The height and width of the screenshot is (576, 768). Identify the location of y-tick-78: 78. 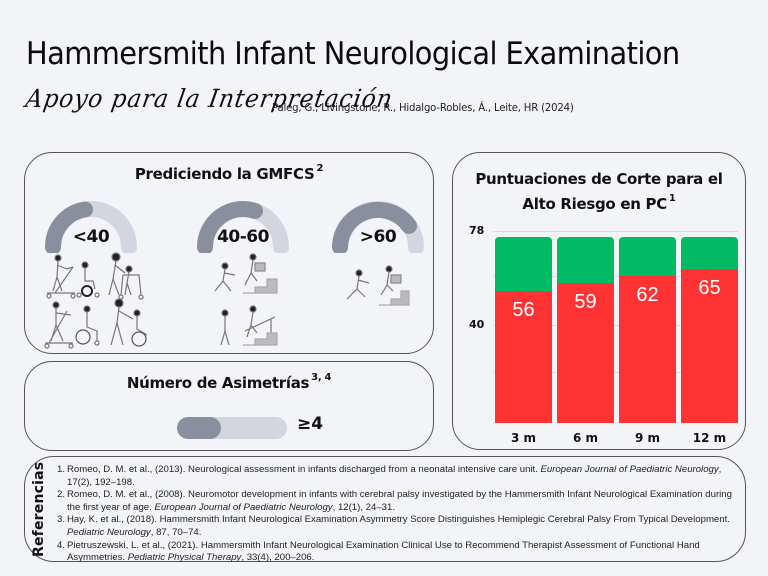
(477, 230).